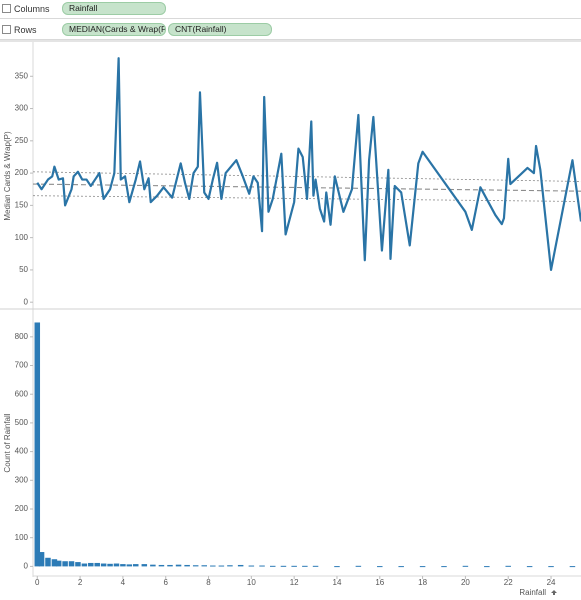  What do you see at coordinates (220, 29) in the screenshot?
I see `pill: CNT(Rainfall)` at bounding box center [220, 29].